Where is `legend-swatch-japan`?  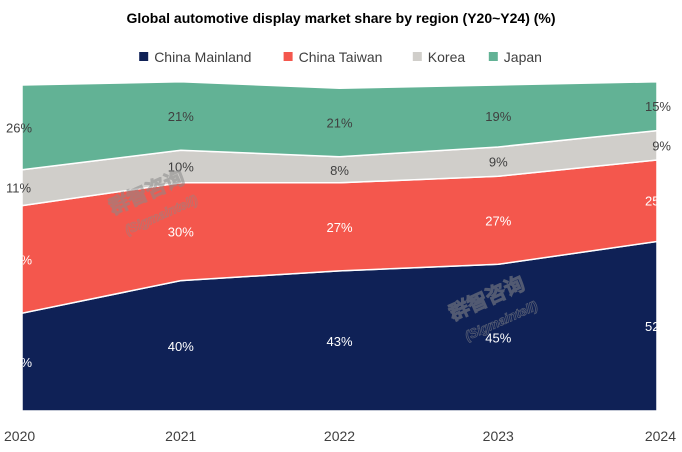 legend-swatch-japan is located at coordinates (493, 56).